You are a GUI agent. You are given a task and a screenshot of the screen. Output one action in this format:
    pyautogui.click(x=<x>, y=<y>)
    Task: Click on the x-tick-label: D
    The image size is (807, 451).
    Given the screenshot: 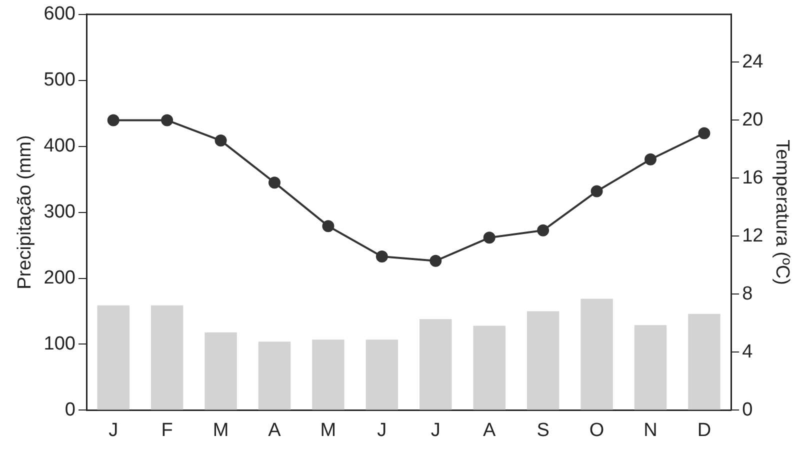 What is the action you would take?
    pyautogui.click(x=704, y=430)
    